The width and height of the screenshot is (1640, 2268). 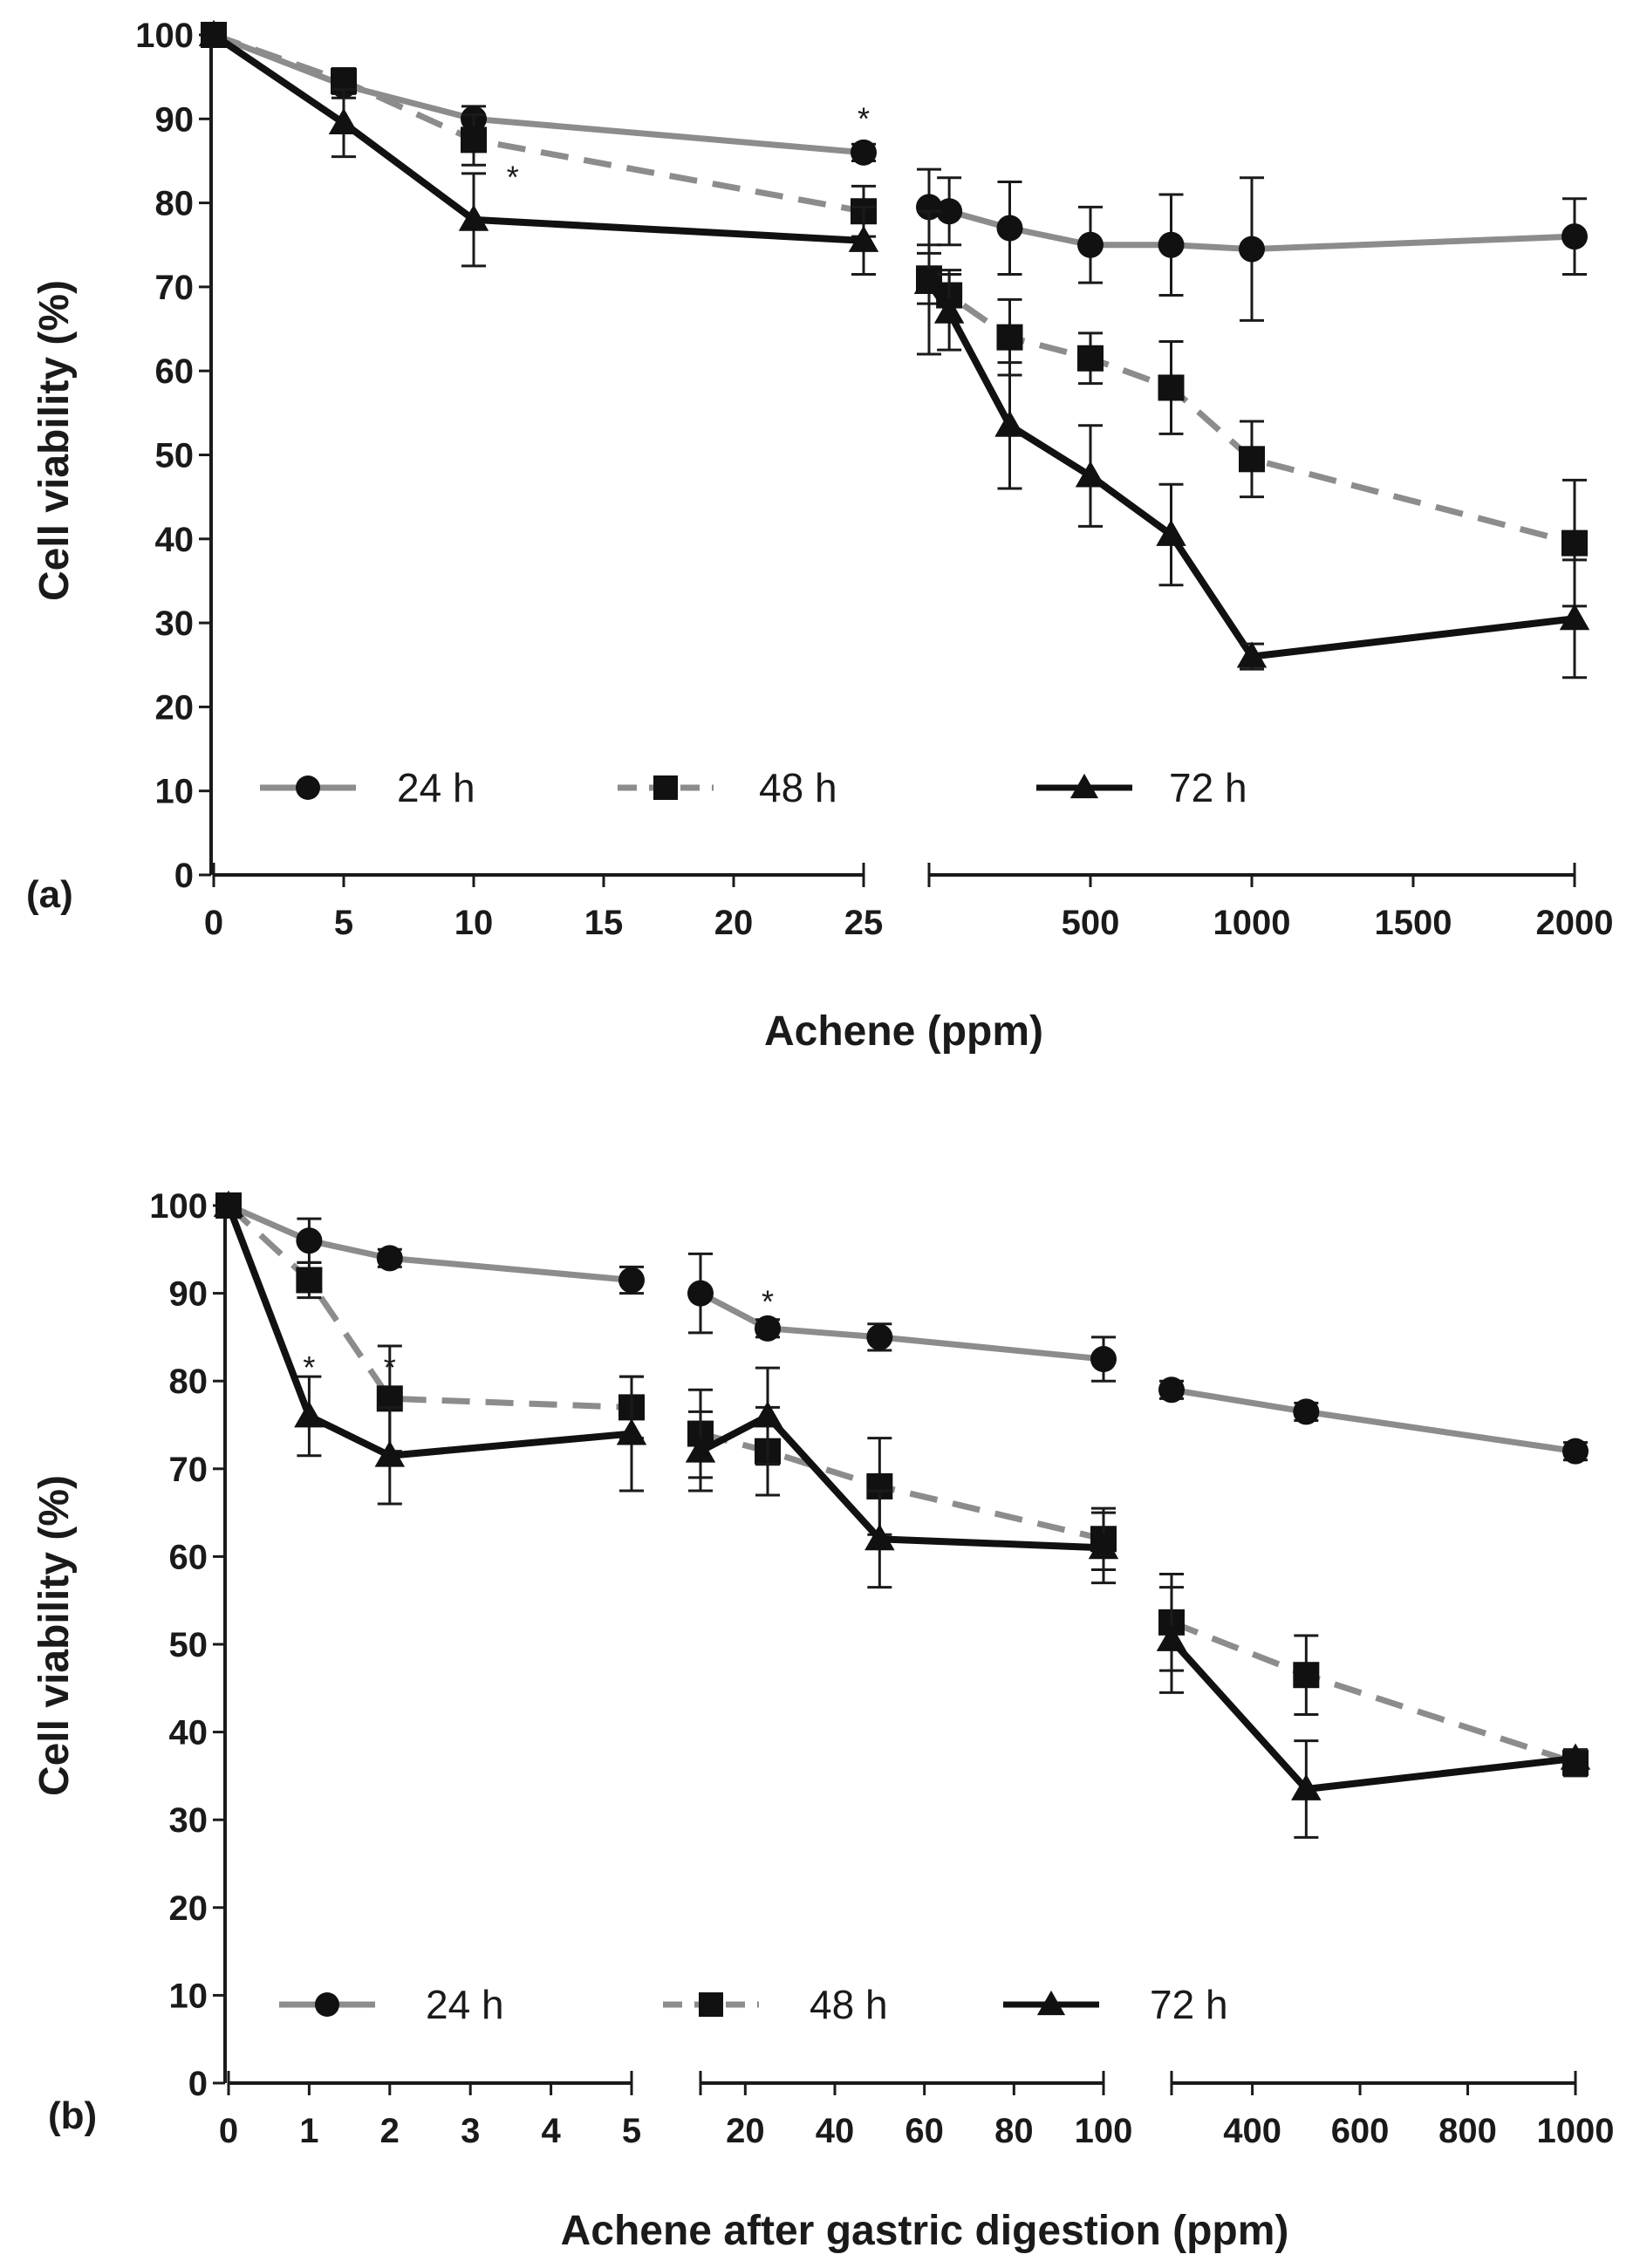 What do you see at coordinates (1014, 2131) in the screenshot?
I see `x-tick-label: 80` at bounding box center [1014, 2131].